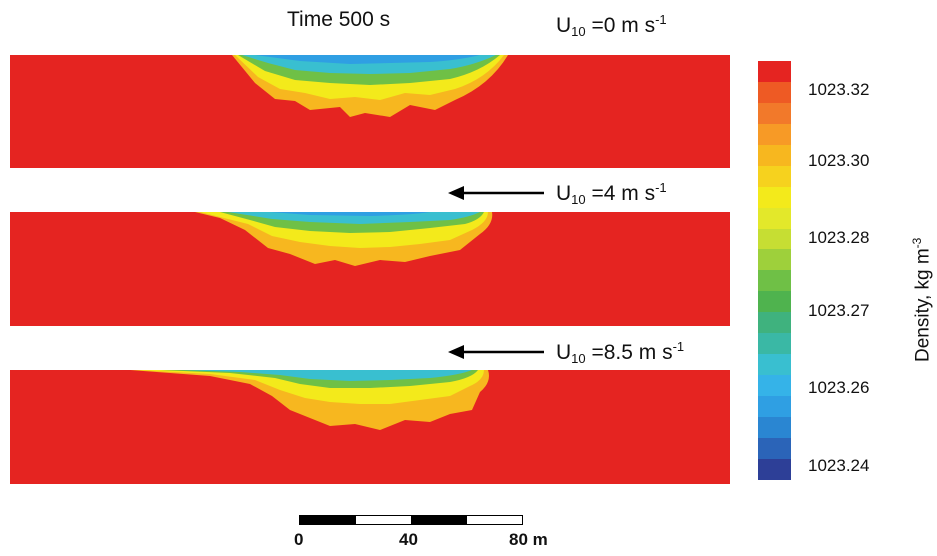 The width and height of the screenshot is (937, 556). I want to click on scale-bar, so click(411, 520).